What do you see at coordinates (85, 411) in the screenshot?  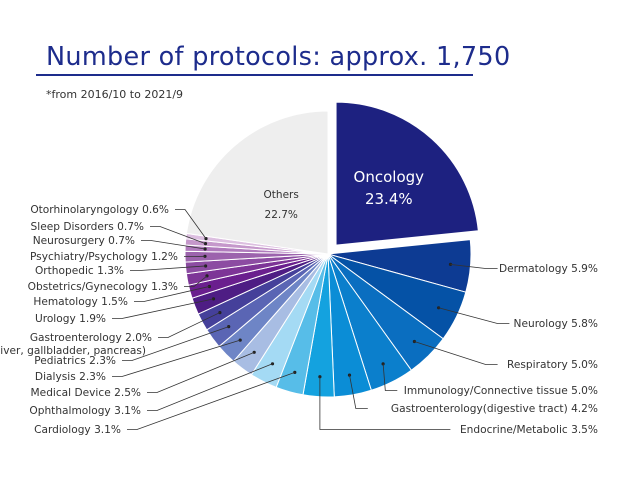 I see `label-ophthalmology: Ophthalmology 3.1%` at bounding box center [85, 411].